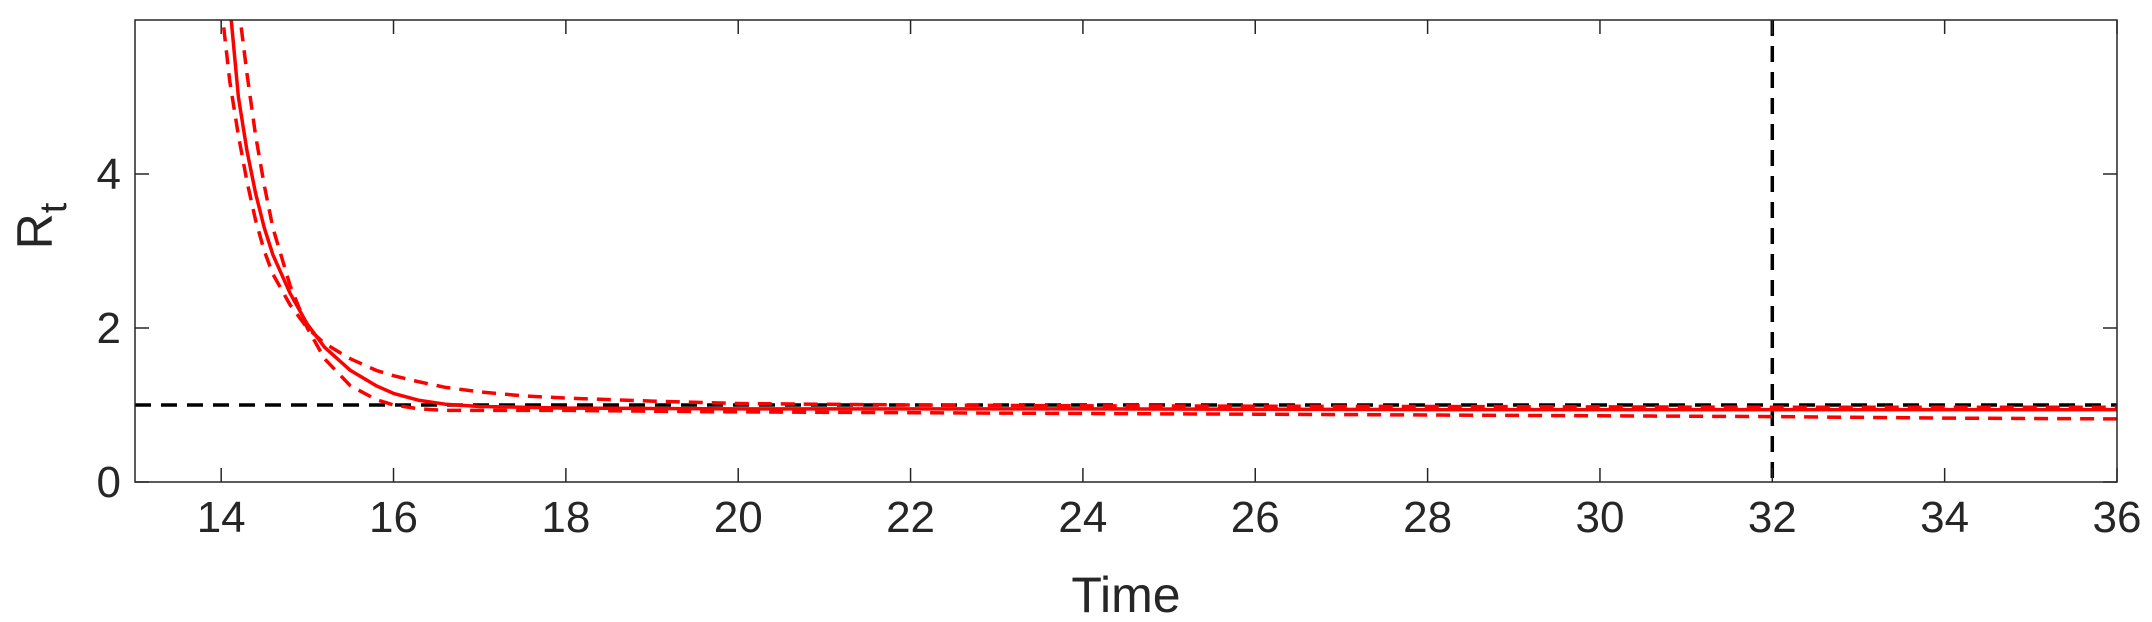  What do you see at coordinates (1944, 517) in the screenshot?
I see `x-tick-label: 34` at bounding box center [1944, 517].